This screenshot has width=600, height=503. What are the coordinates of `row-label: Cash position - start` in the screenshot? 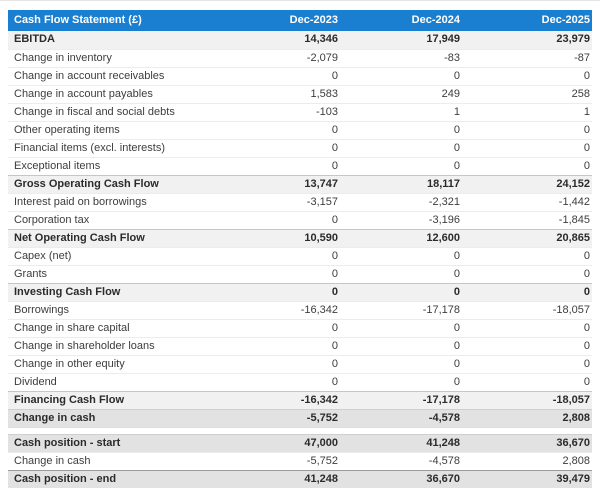 It's located at (67, 443).